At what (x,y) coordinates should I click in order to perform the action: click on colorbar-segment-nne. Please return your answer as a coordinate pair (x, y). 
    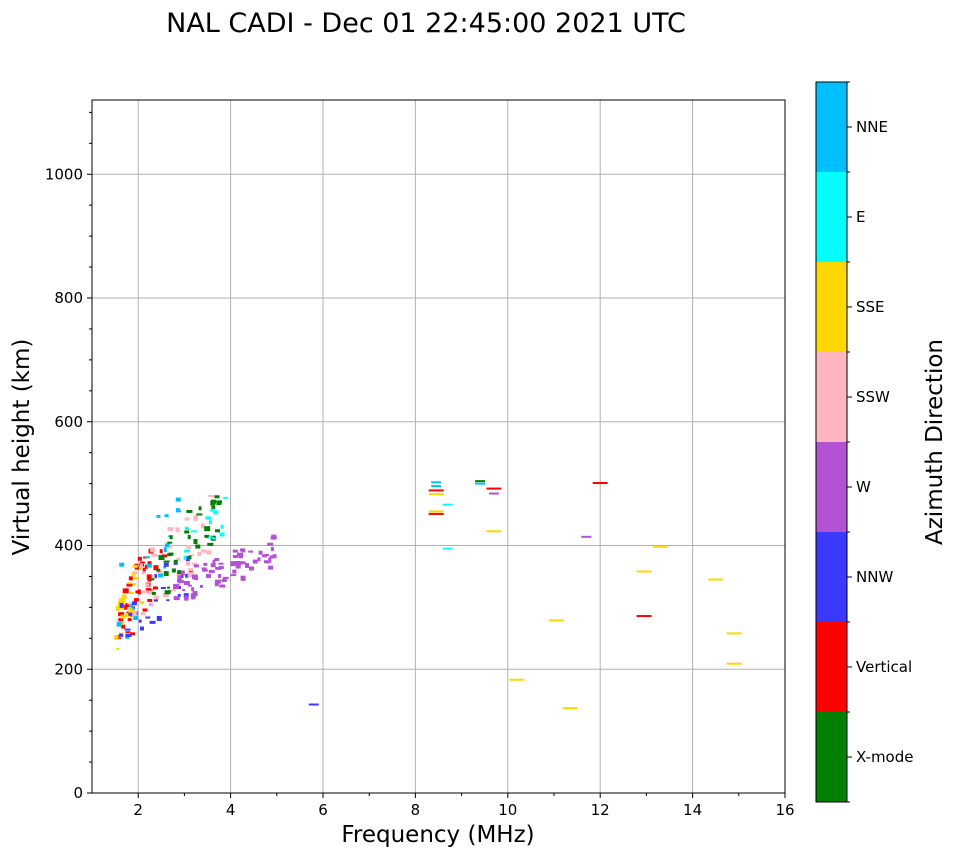
    Looking at the image, I should click on (831, 127).